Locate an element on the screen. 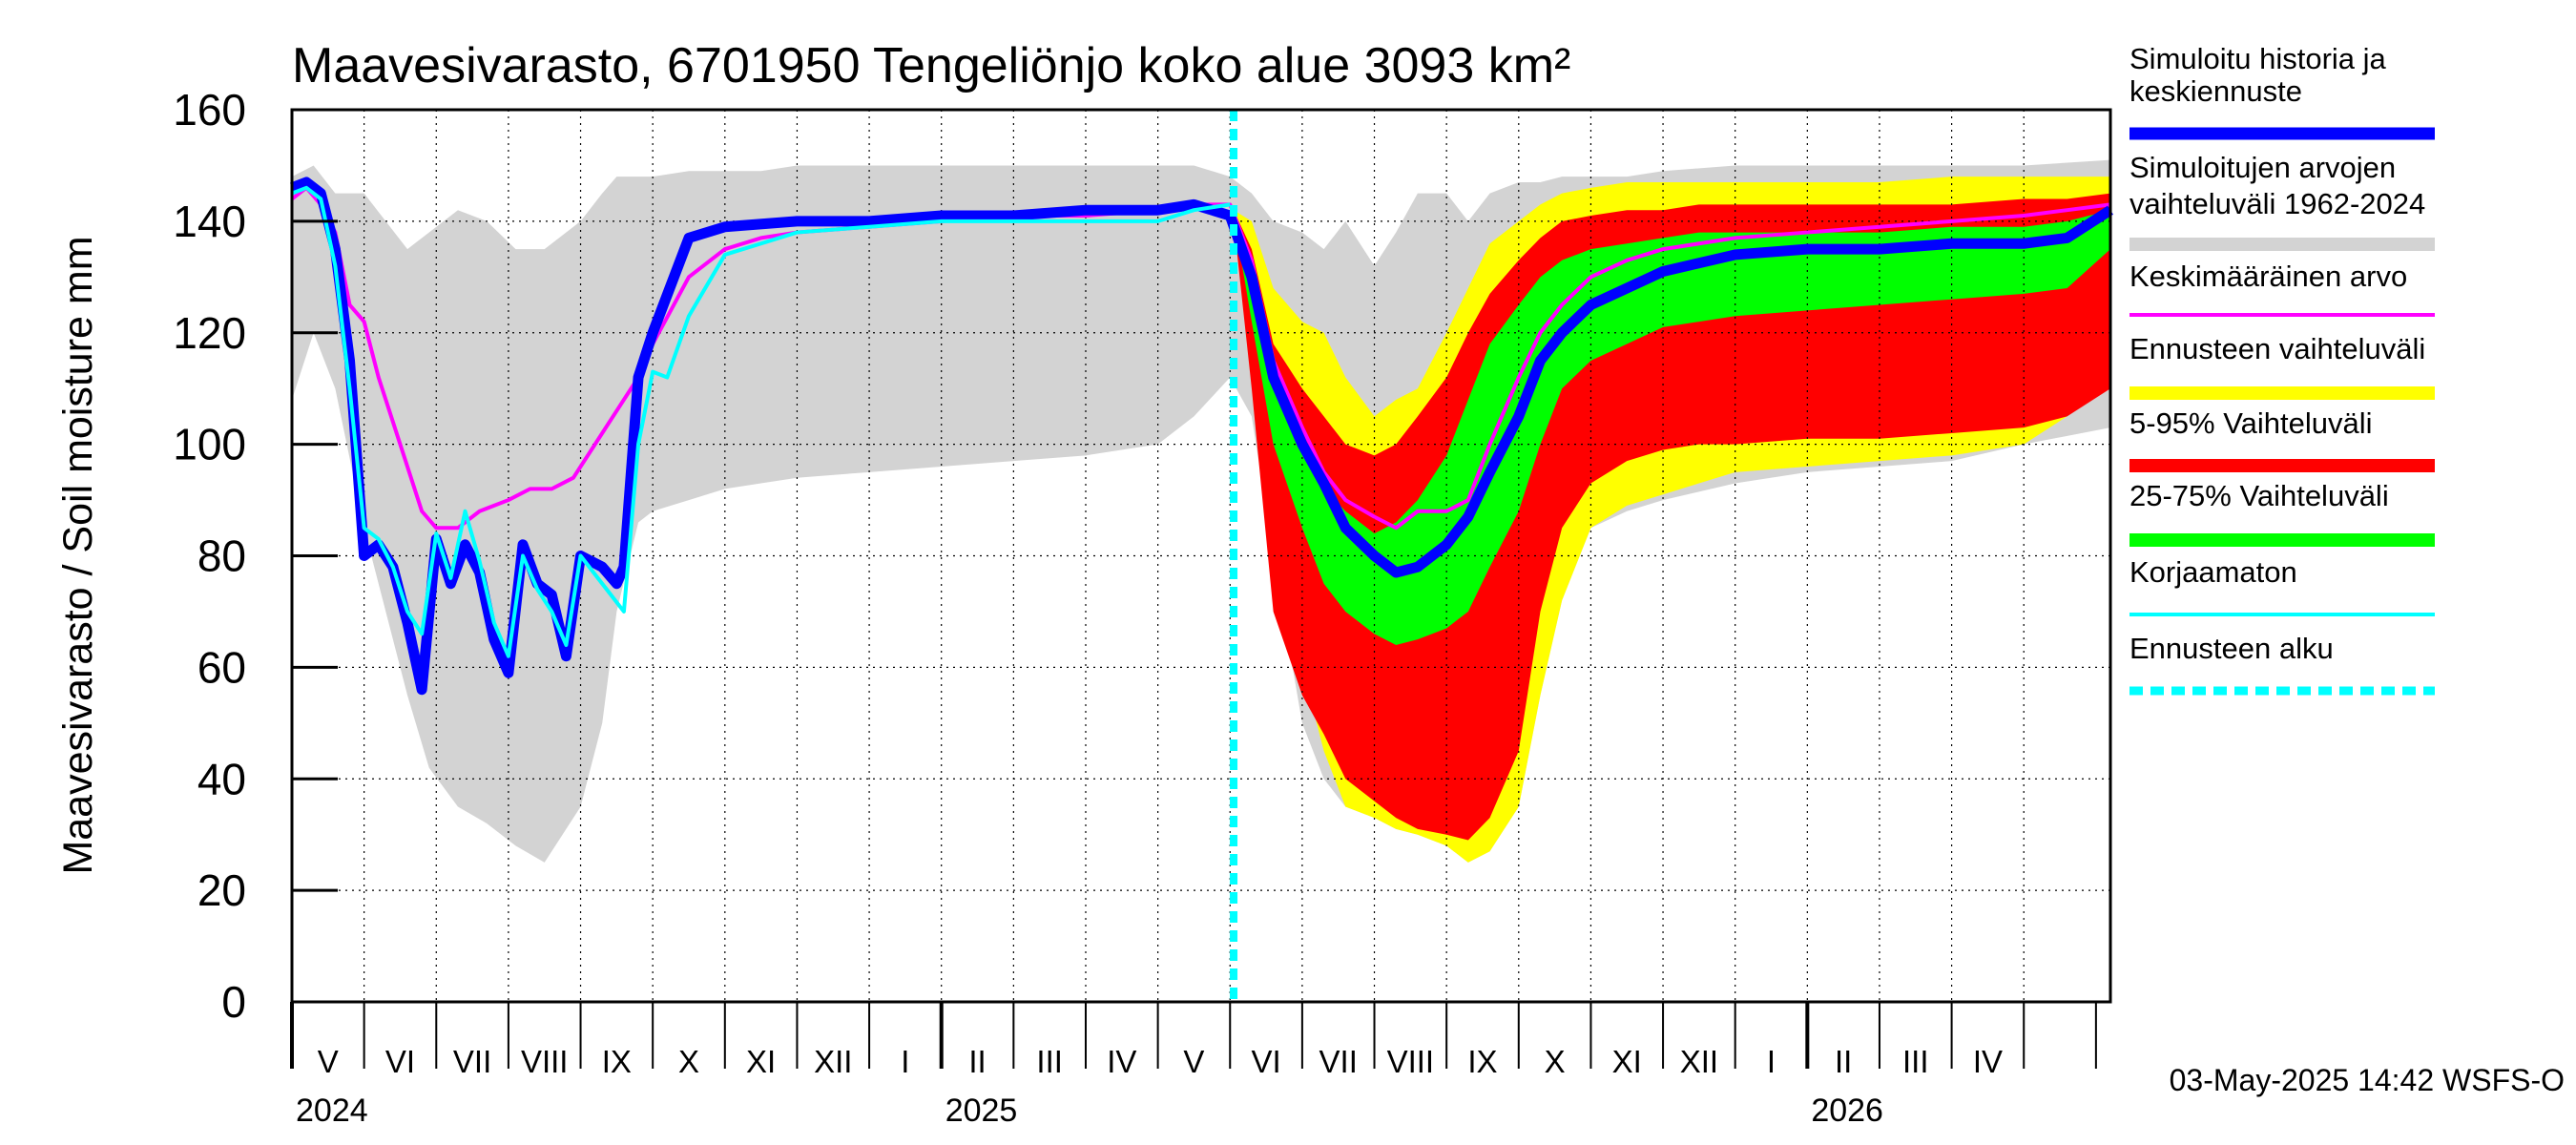  legend-label: Ennusteen alku is located at coordinates (2231, 648).